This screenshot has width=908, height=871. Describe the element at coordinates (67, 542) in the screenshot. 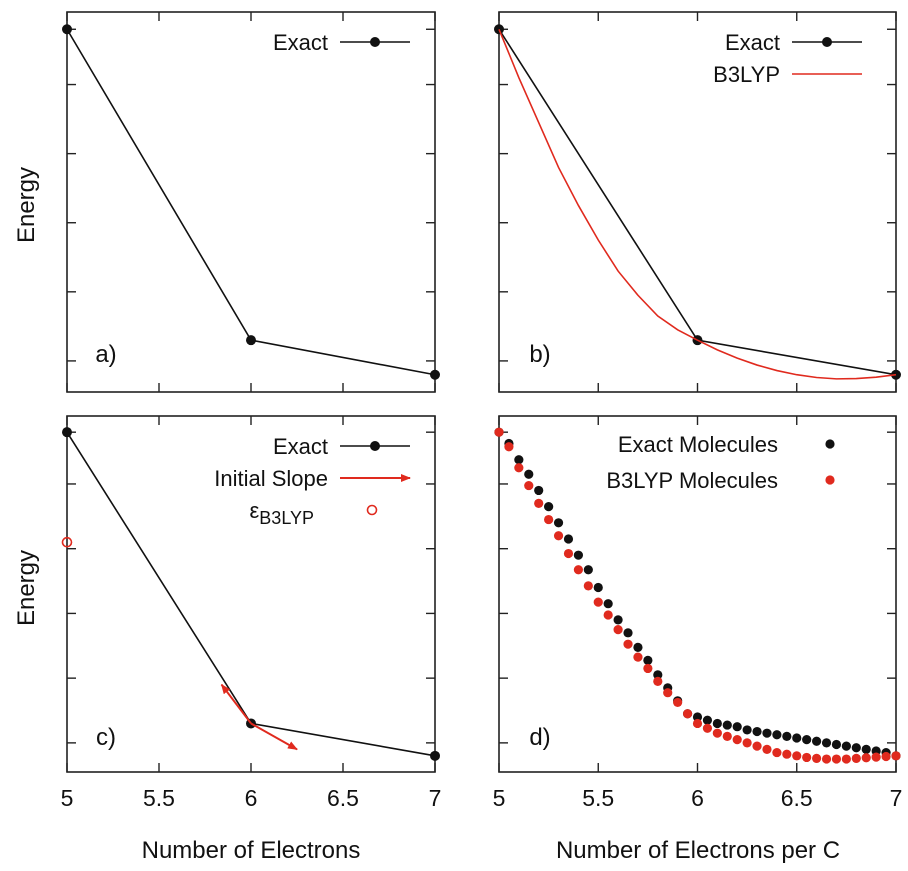

I see `eps-b3lyp-point` at that location.